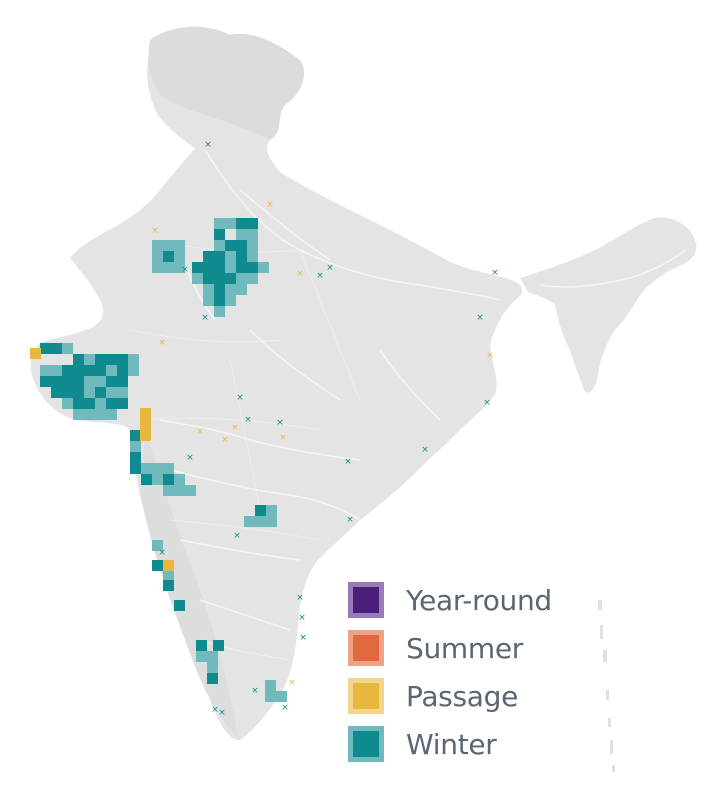 The width and height of the screenshot is (720, 800). What do you see at coordinates (366, 648) in the screenshot?
I see `legend-swatch-summer` at bounding box center [366, 648].